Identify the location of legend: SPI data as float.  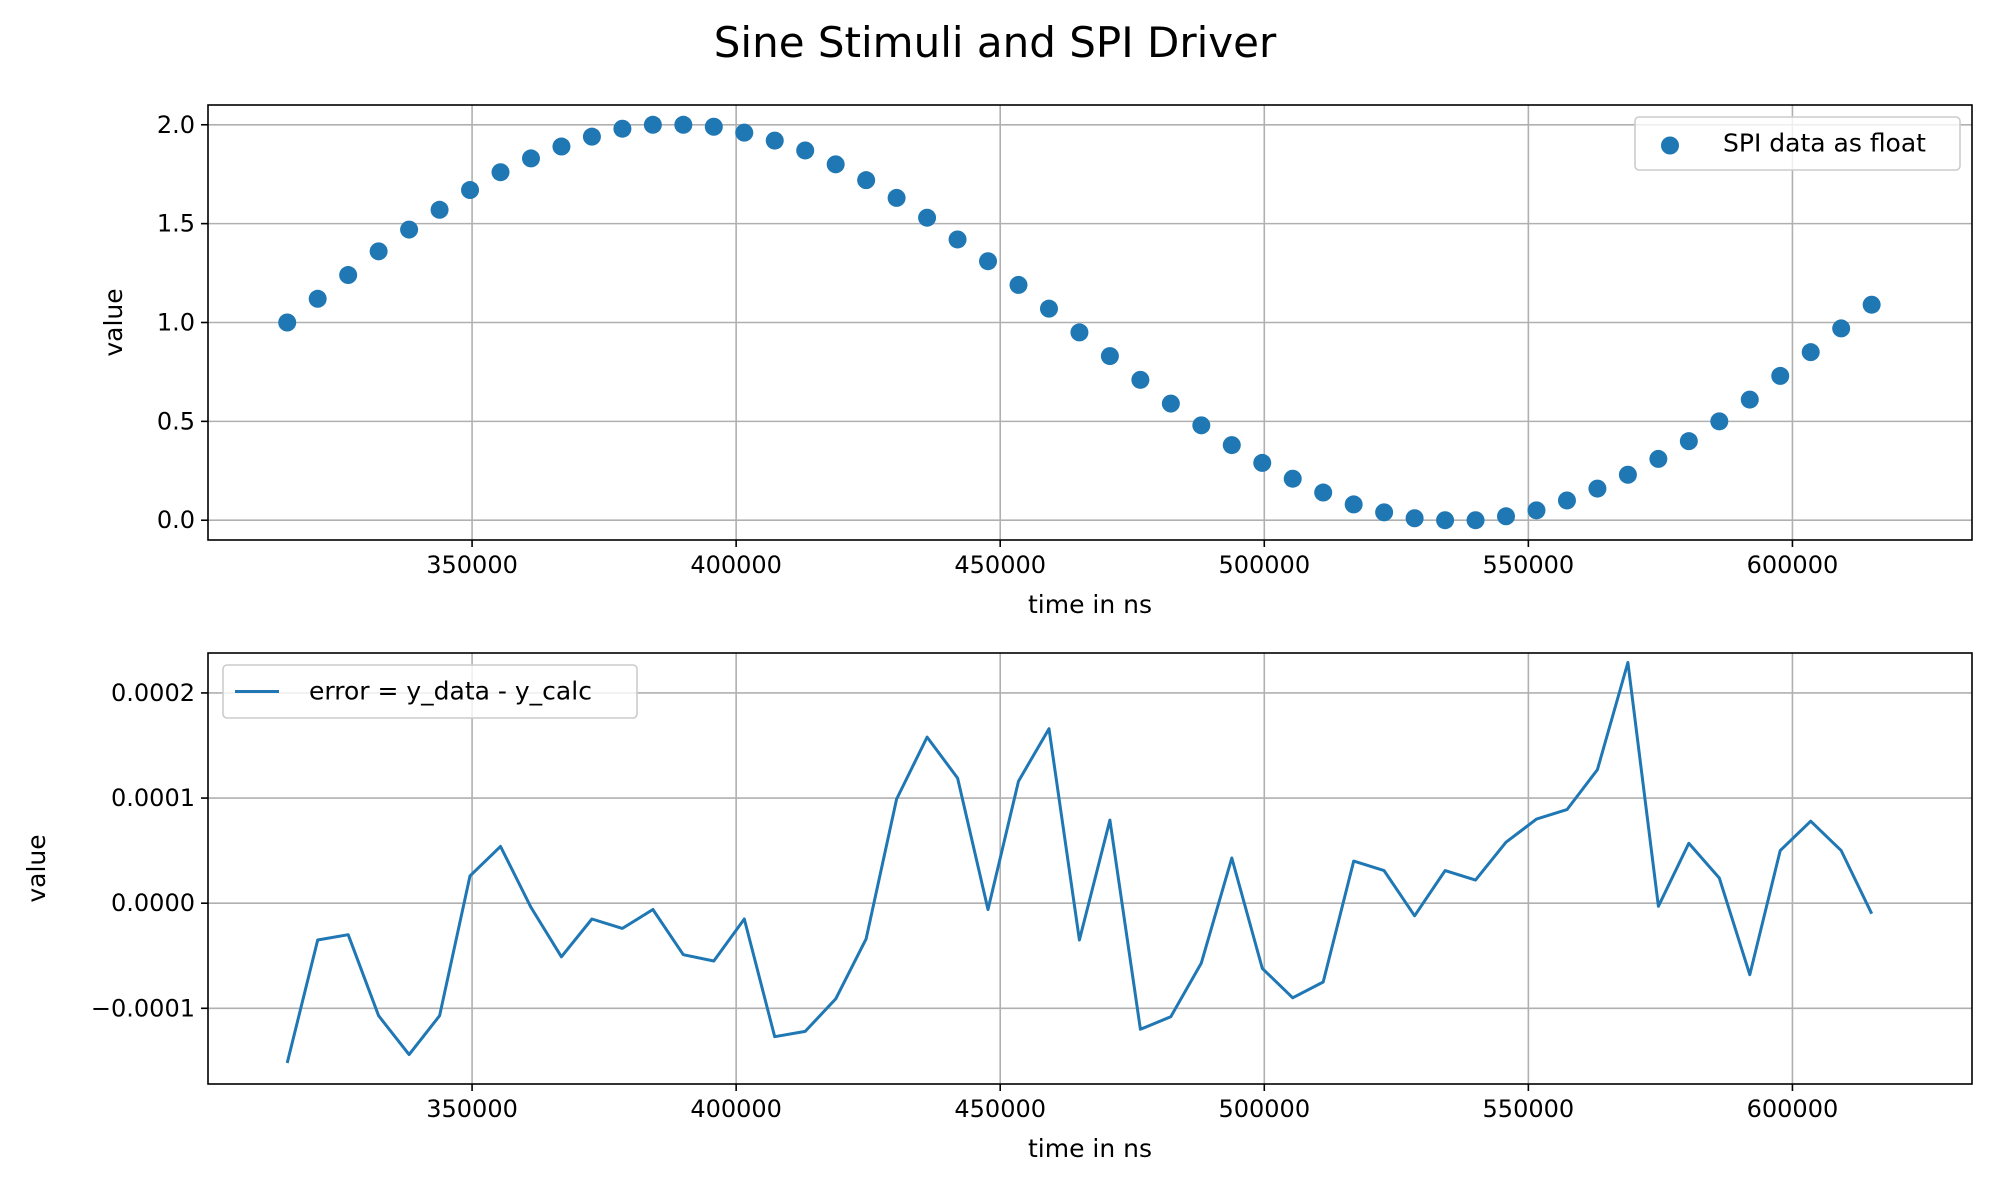
(1797, 143).